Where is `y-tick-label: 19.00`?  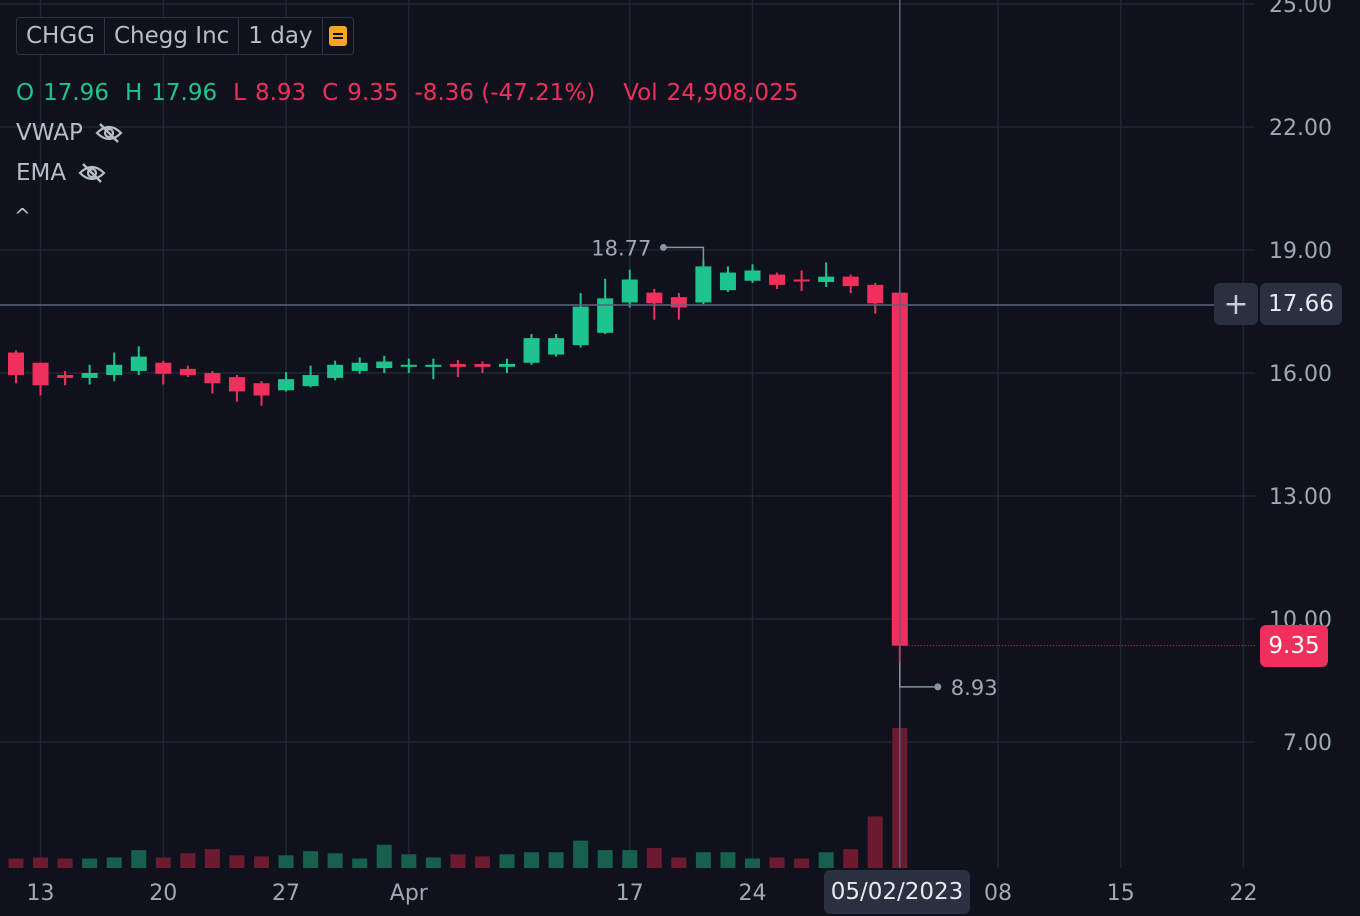 y-tick-label: 19.00 is located at coordinates (1300, 251).